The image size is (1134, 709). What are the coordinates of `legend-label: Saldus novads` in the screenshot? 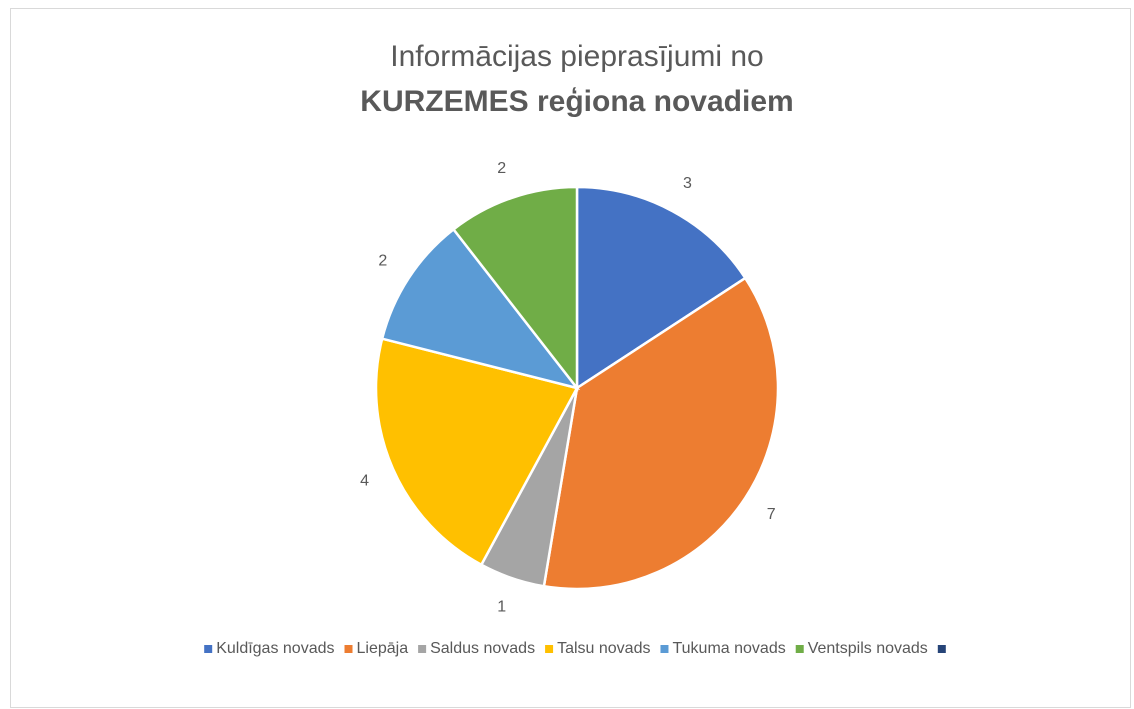 It's located at (482, 648).